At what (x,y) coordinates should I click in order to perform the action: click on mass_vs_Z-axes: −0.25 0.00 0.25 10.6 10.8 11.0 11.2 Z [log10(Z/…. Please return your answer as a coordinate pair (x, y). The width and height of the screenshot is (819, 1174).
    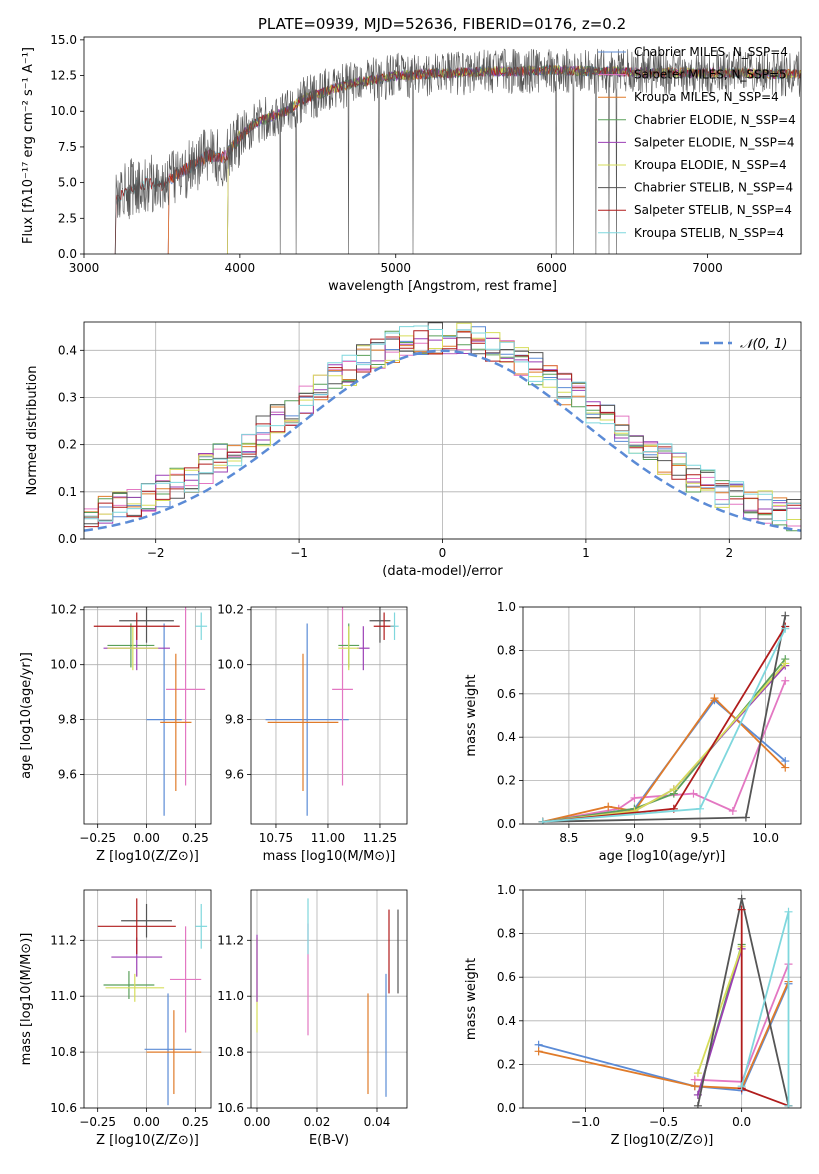
    Looking at the image, I should click on (115, 1018).